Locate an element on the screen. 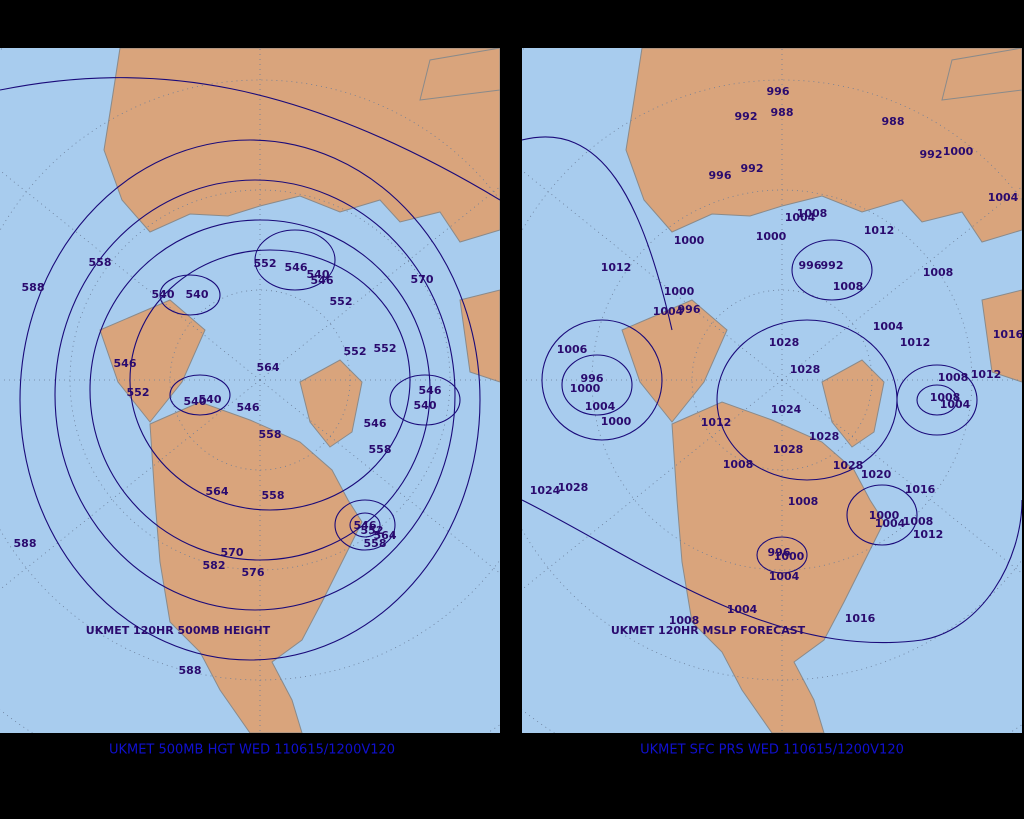 The width and height of the screenshot is (1024, 819). contour-label: 1006 is located at coordinates (572, 349).